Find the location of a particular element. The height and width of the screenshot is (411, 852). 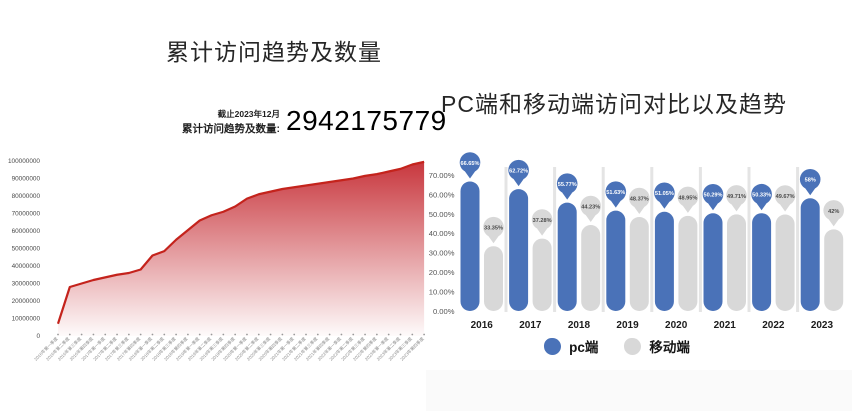

svg-text: 48.37% is located at coordinates (639, 199).